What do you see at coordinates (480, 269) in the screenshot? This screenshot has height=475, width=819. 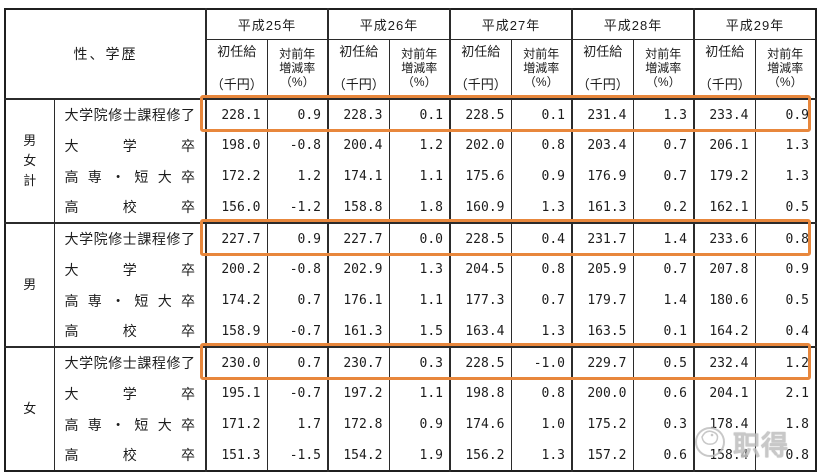 I see `salary-value: 204.5` at bounding box center [480, 269].